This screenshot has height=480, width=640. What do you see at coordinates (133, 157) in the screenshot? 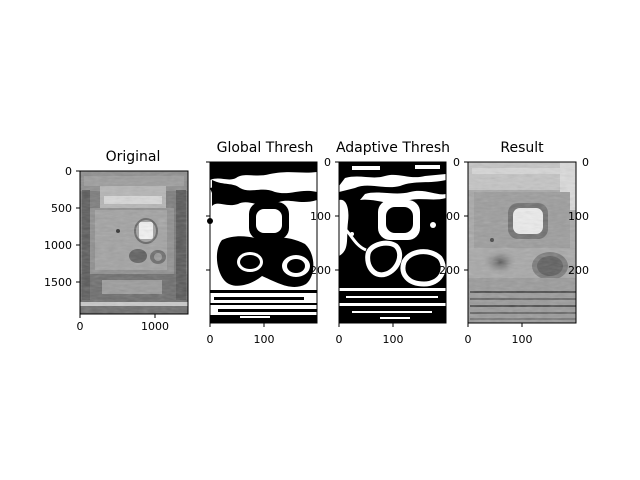
I see `panel-title-original: Original` at bounding box center [133, 157].